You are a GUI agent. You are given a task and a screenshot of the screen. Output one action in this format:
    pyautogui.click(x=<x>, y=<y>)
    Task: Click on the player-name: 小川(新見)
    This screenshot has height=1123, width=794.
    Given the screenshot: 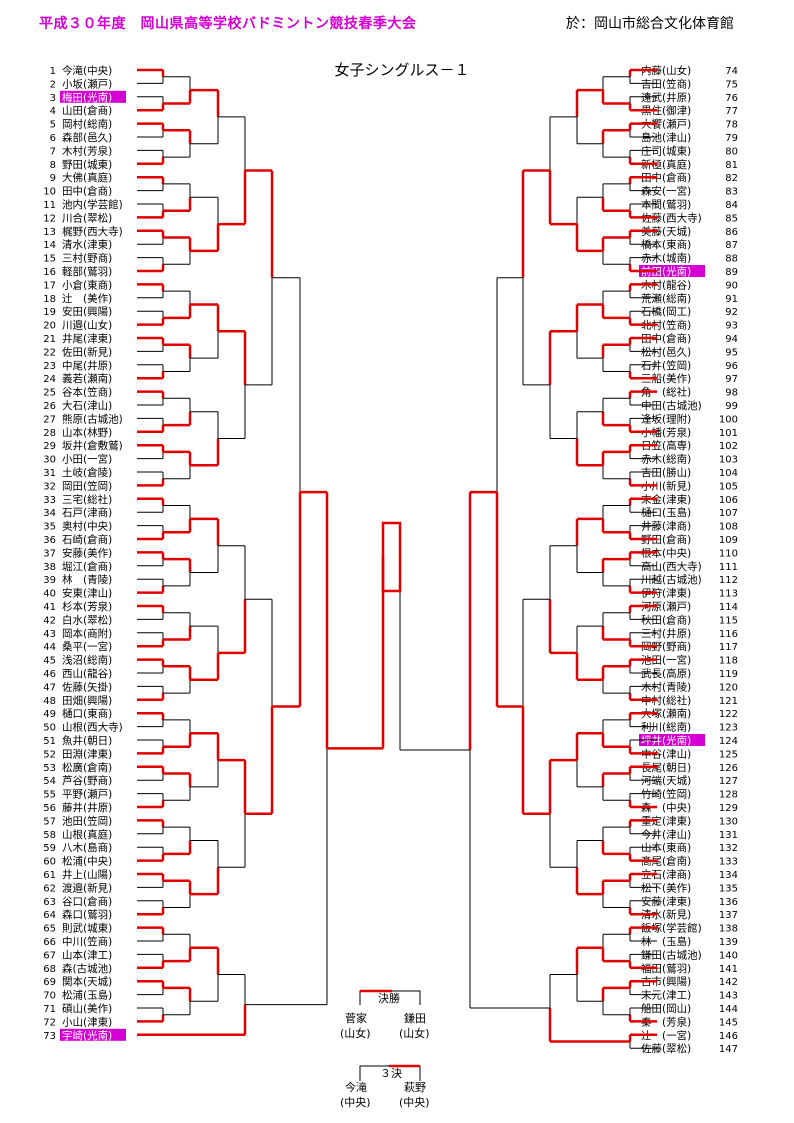 What is the action you would take?
    pyautogui.click(x=666, y=485)
    